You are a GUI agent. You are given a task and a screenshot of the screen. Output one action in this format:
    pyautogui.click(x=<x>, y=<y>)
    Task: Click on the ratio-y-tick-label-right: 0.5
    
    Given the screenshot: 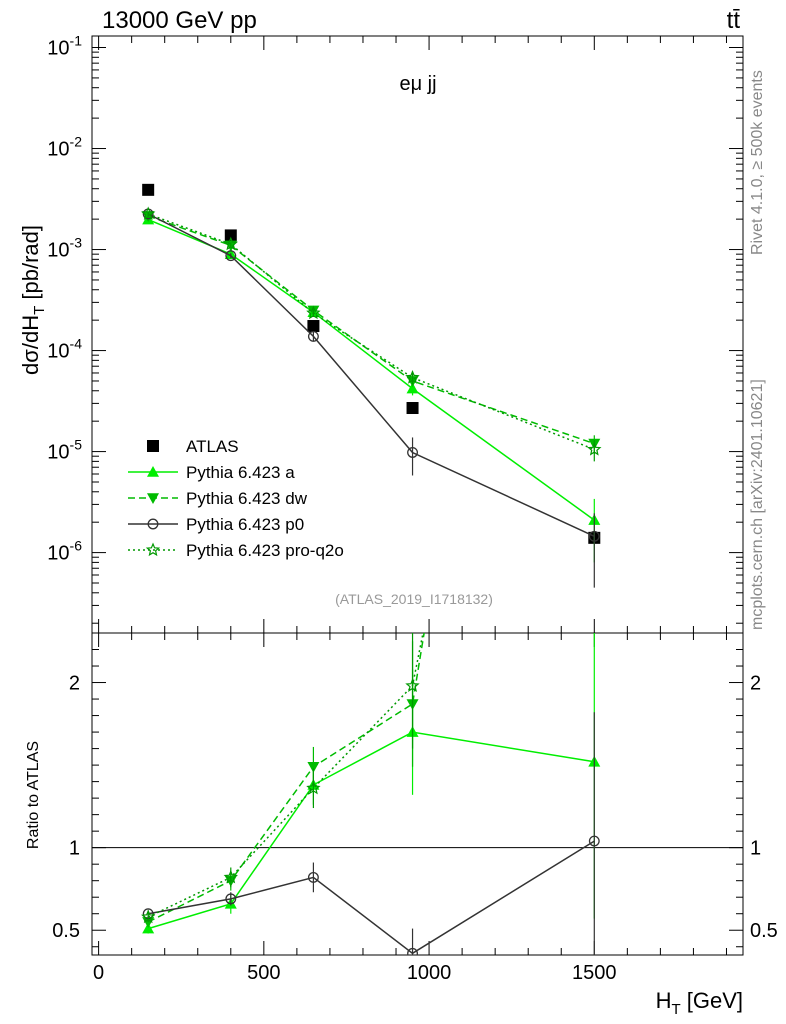 What is the action you would take?
    pyautogui.click(x=764, y=931)
    